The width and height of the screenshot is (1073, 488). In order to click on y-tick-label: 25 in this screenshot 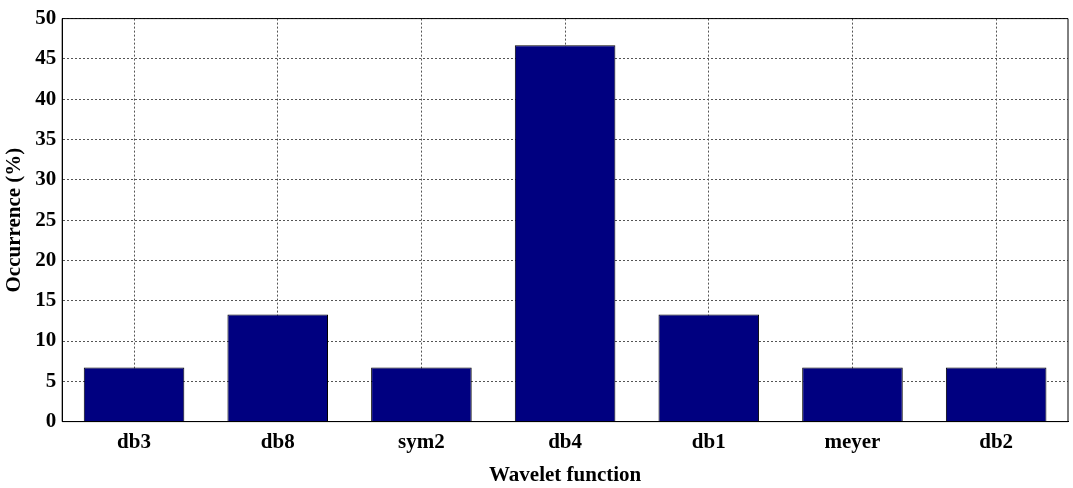, I will do `click(46, 218)`.